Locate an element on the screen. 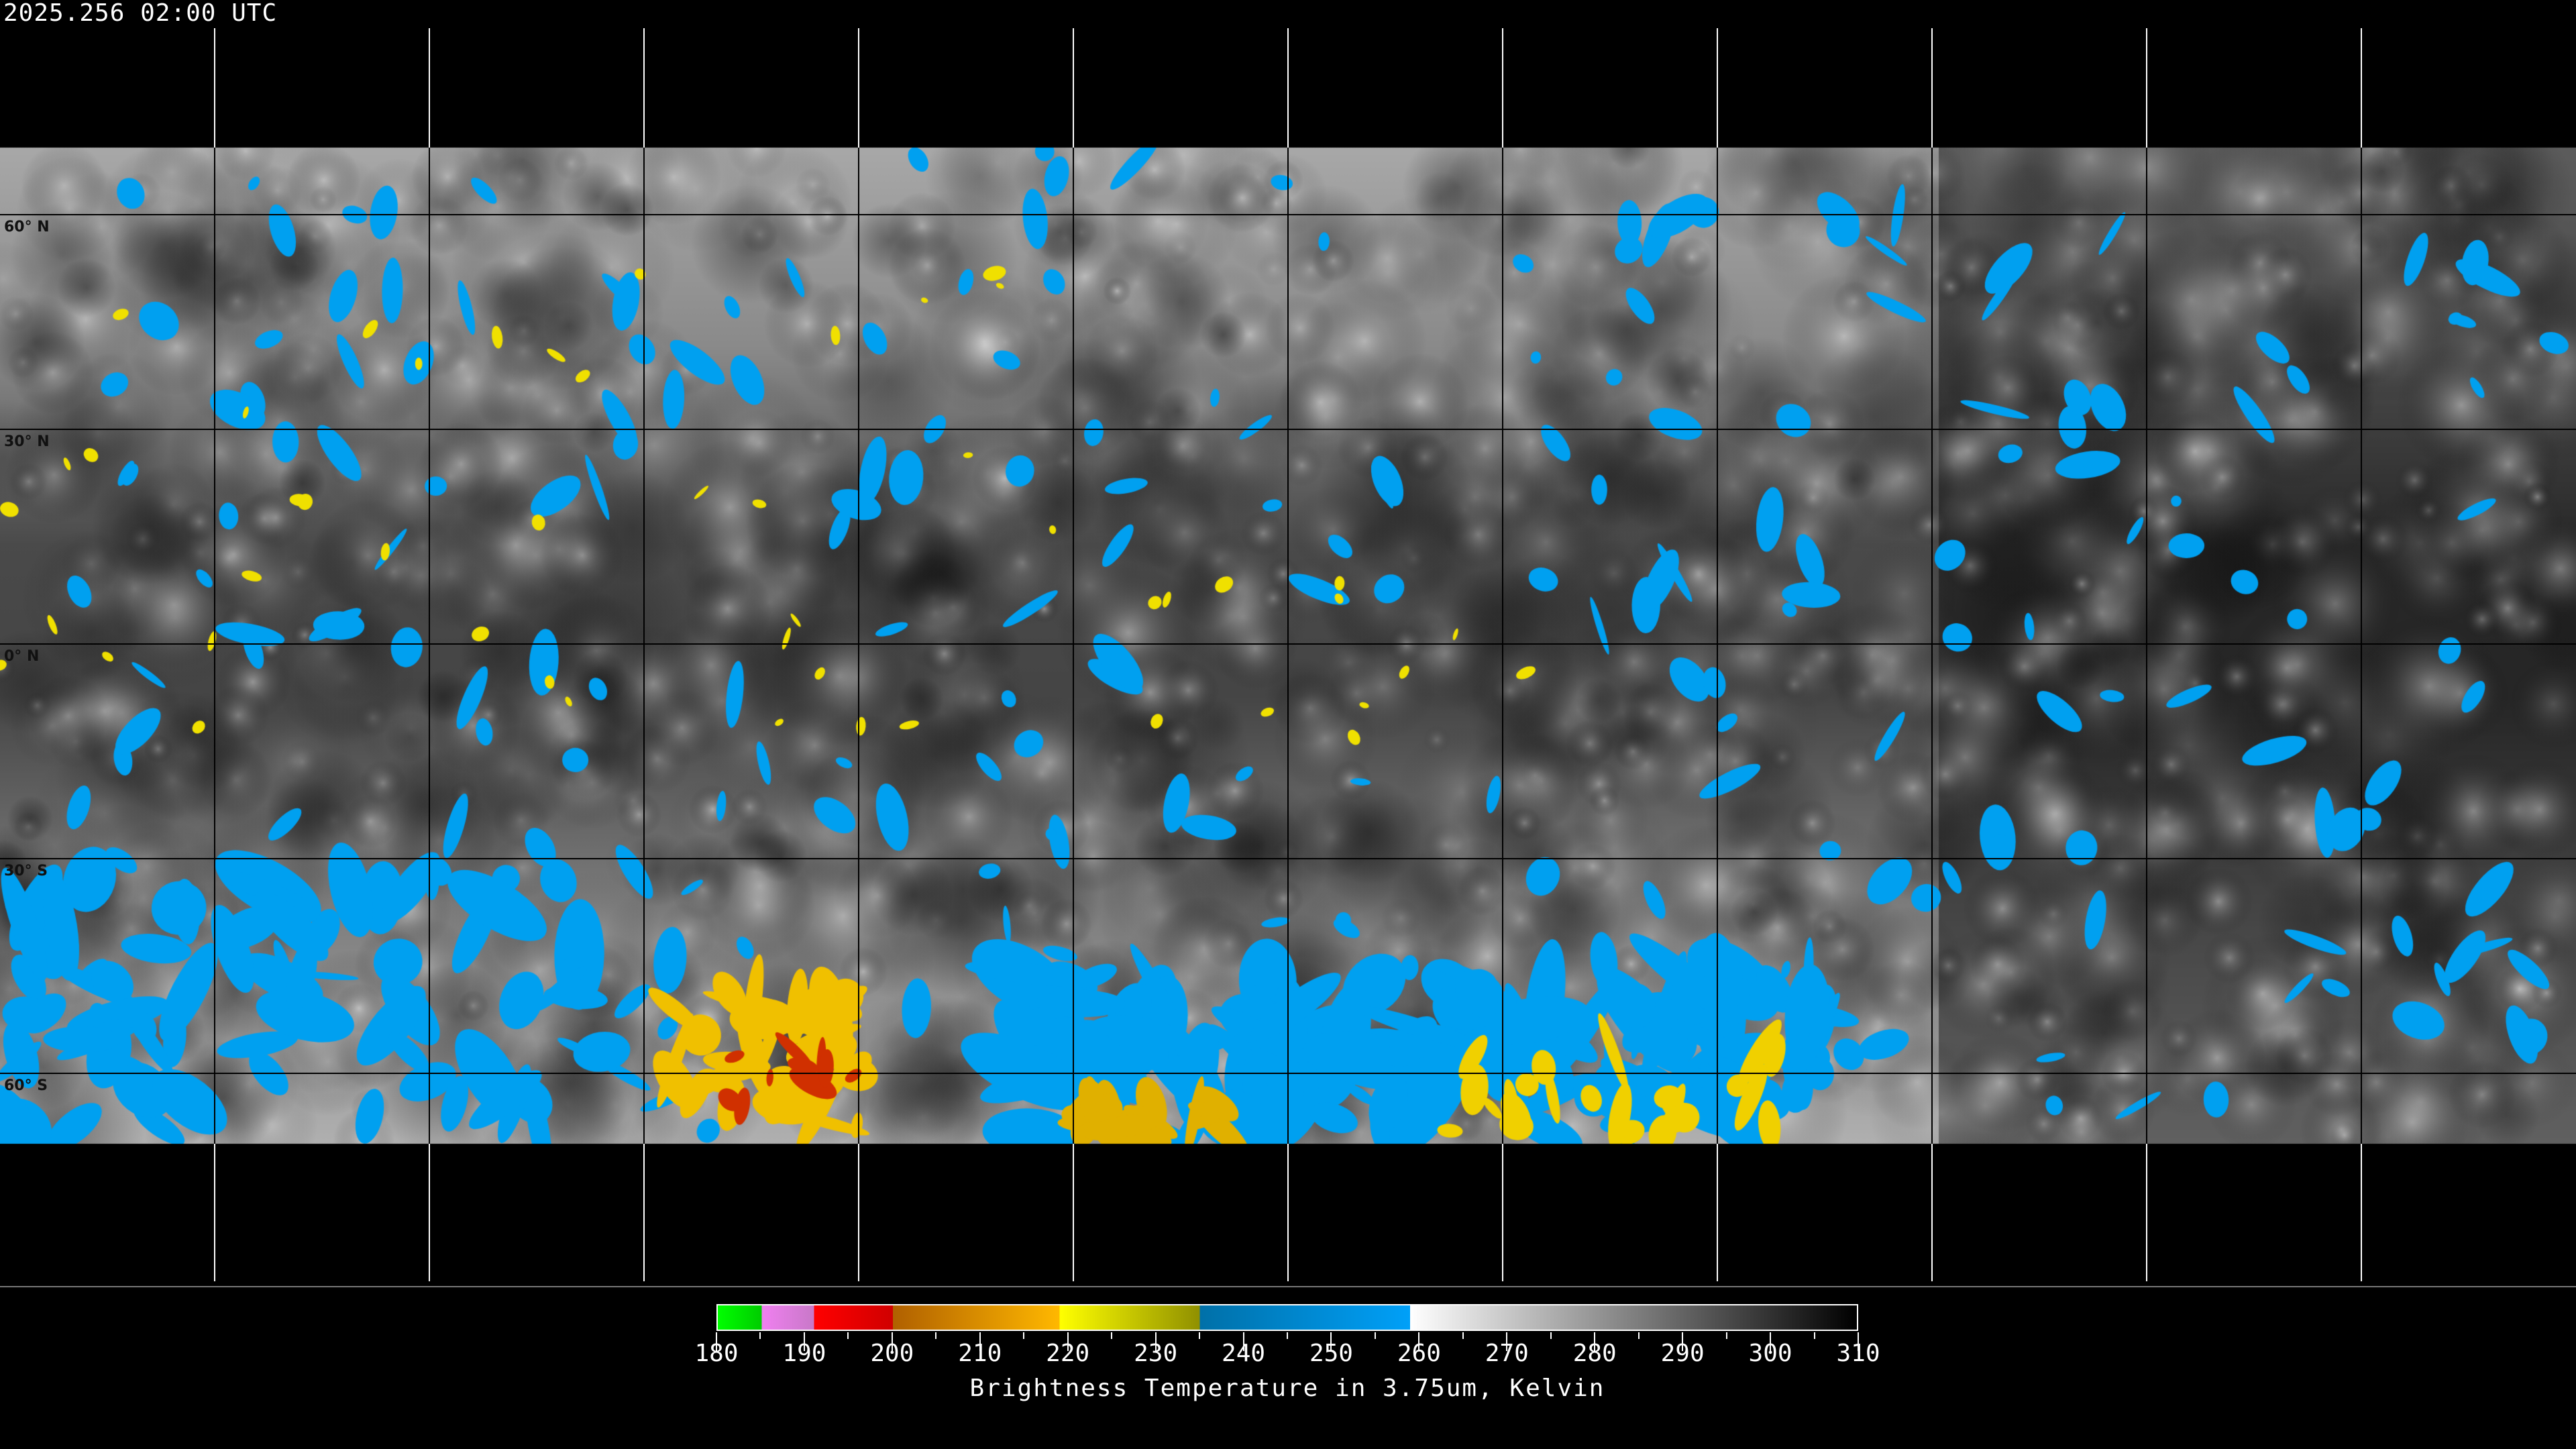 The height and width of the screenshot is (1449, 2576). colorbar-tick-label: 230 is located at coordinates (1156, 1353).